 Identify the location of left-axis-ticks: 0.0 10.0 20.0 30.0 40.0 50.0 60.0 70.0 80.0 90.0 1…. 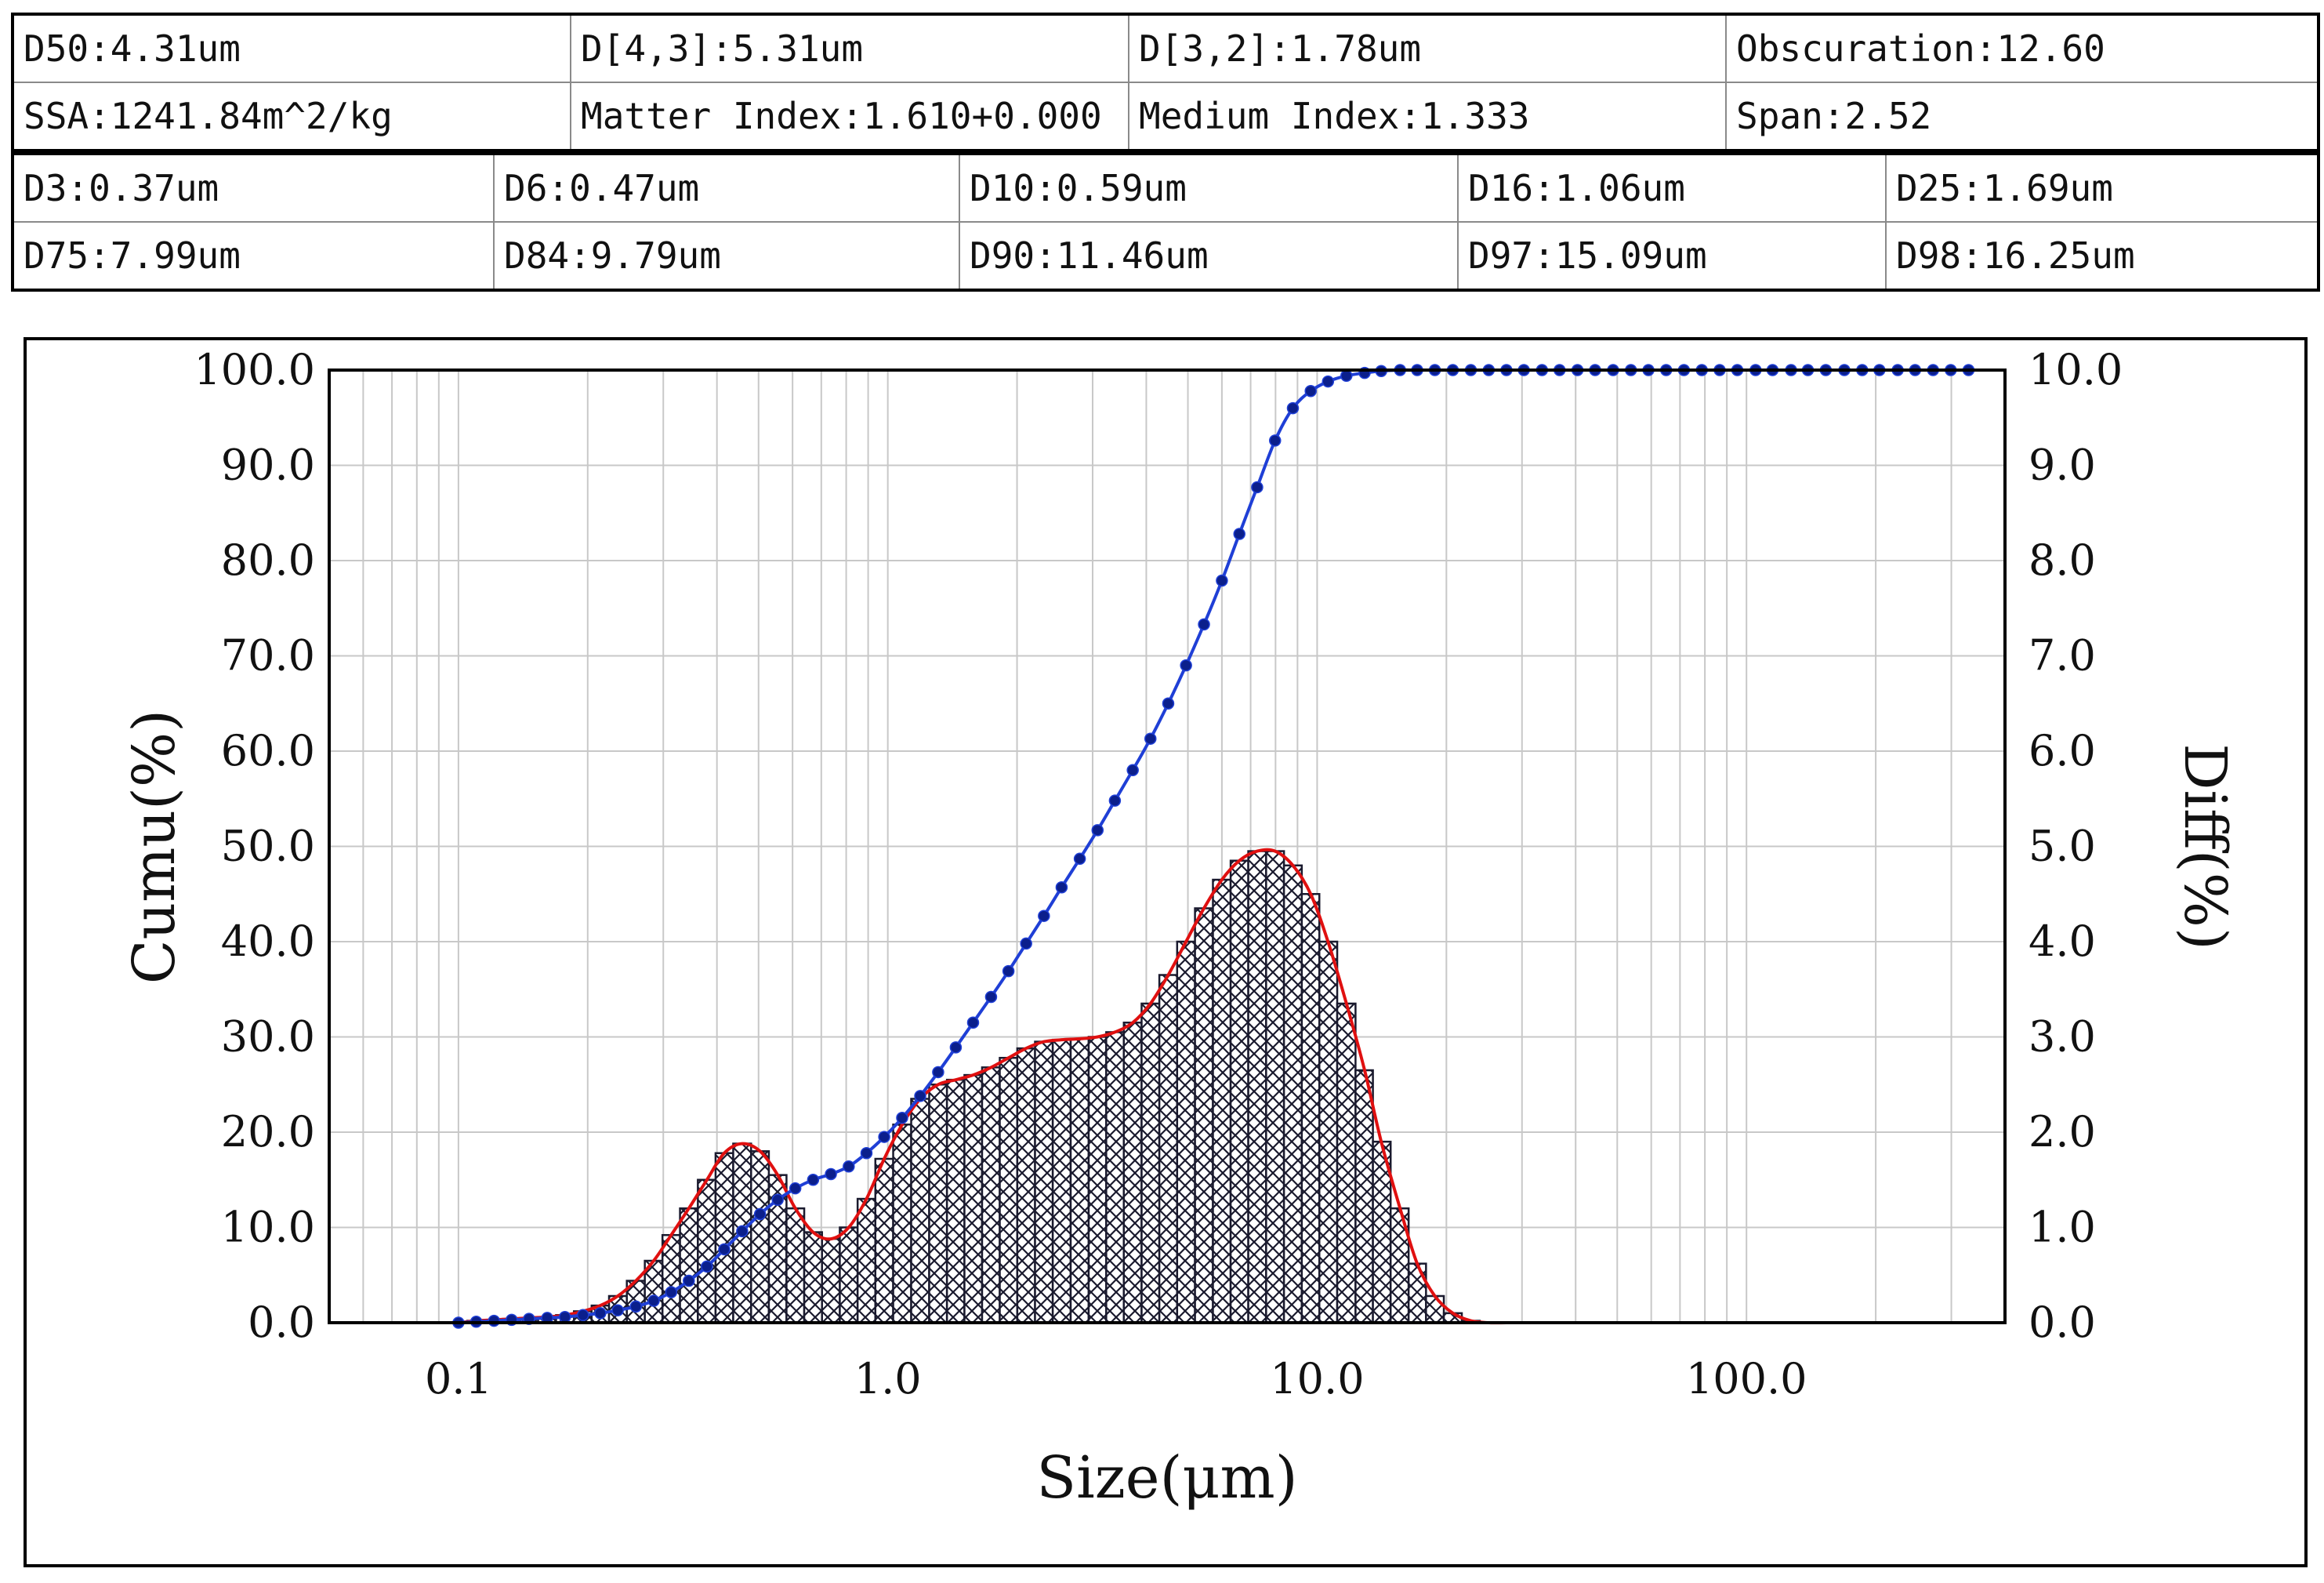
(254, 846).